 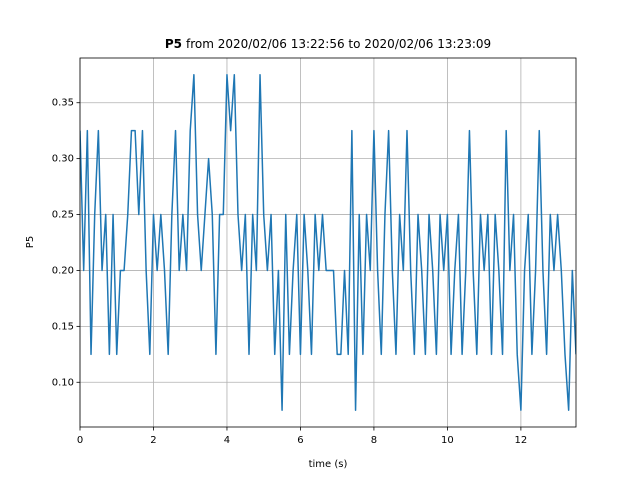 What do you see at coordinates (227, 440) in the screenshot?
I see `x-tick-label: 4` at bounding box center [227, 440].